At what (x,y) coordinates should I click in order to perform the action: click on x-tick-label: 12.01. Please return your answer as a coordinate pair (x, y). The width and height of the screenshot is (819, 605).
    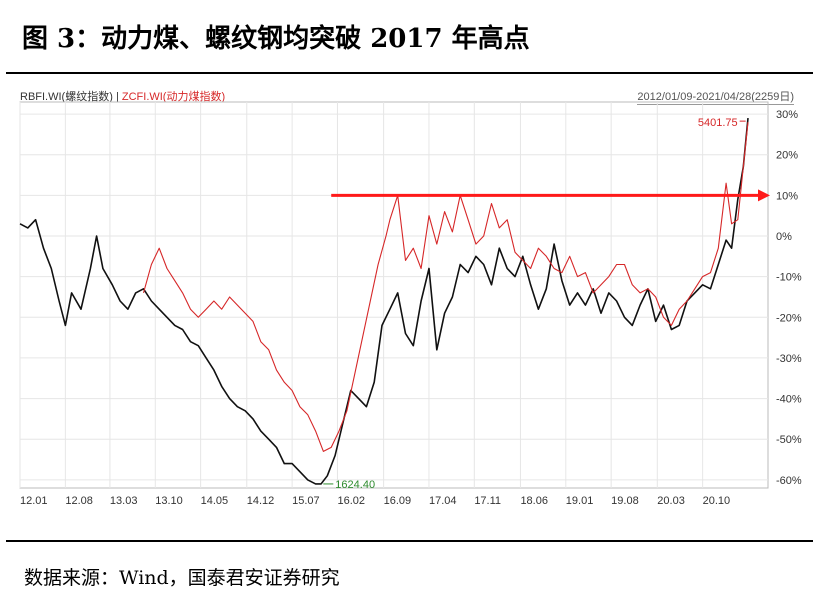
    Looking at the image, I should click on (34, 501).